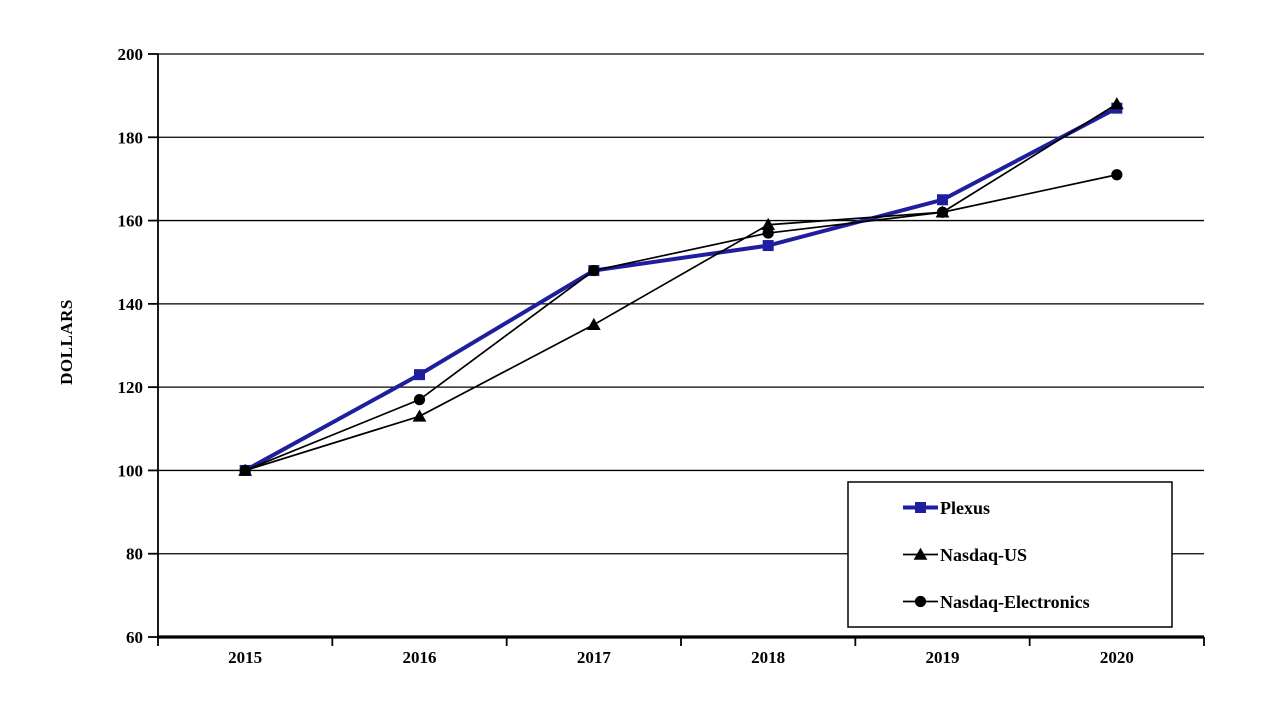 The height and width of the screenshot is (720, 1280). What do you see at coordinates (131, 304) in the screenshot?
I see `y-tick-label: 140` at bounding box center [131, 304].